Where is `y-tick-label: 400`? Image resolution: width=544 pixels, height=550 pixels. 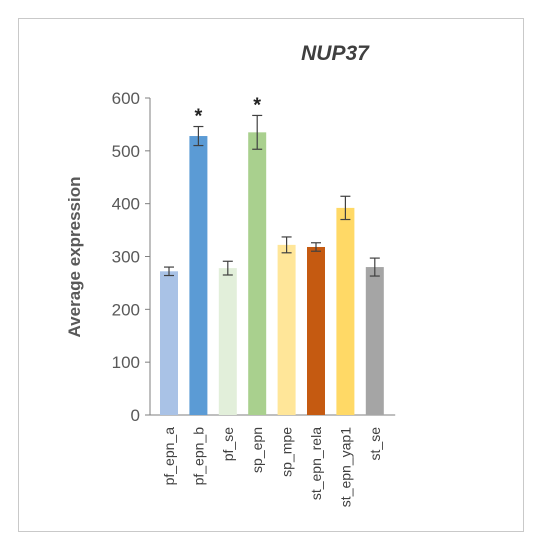
y-tick-label: 400 is located at coordinates (126, 204).